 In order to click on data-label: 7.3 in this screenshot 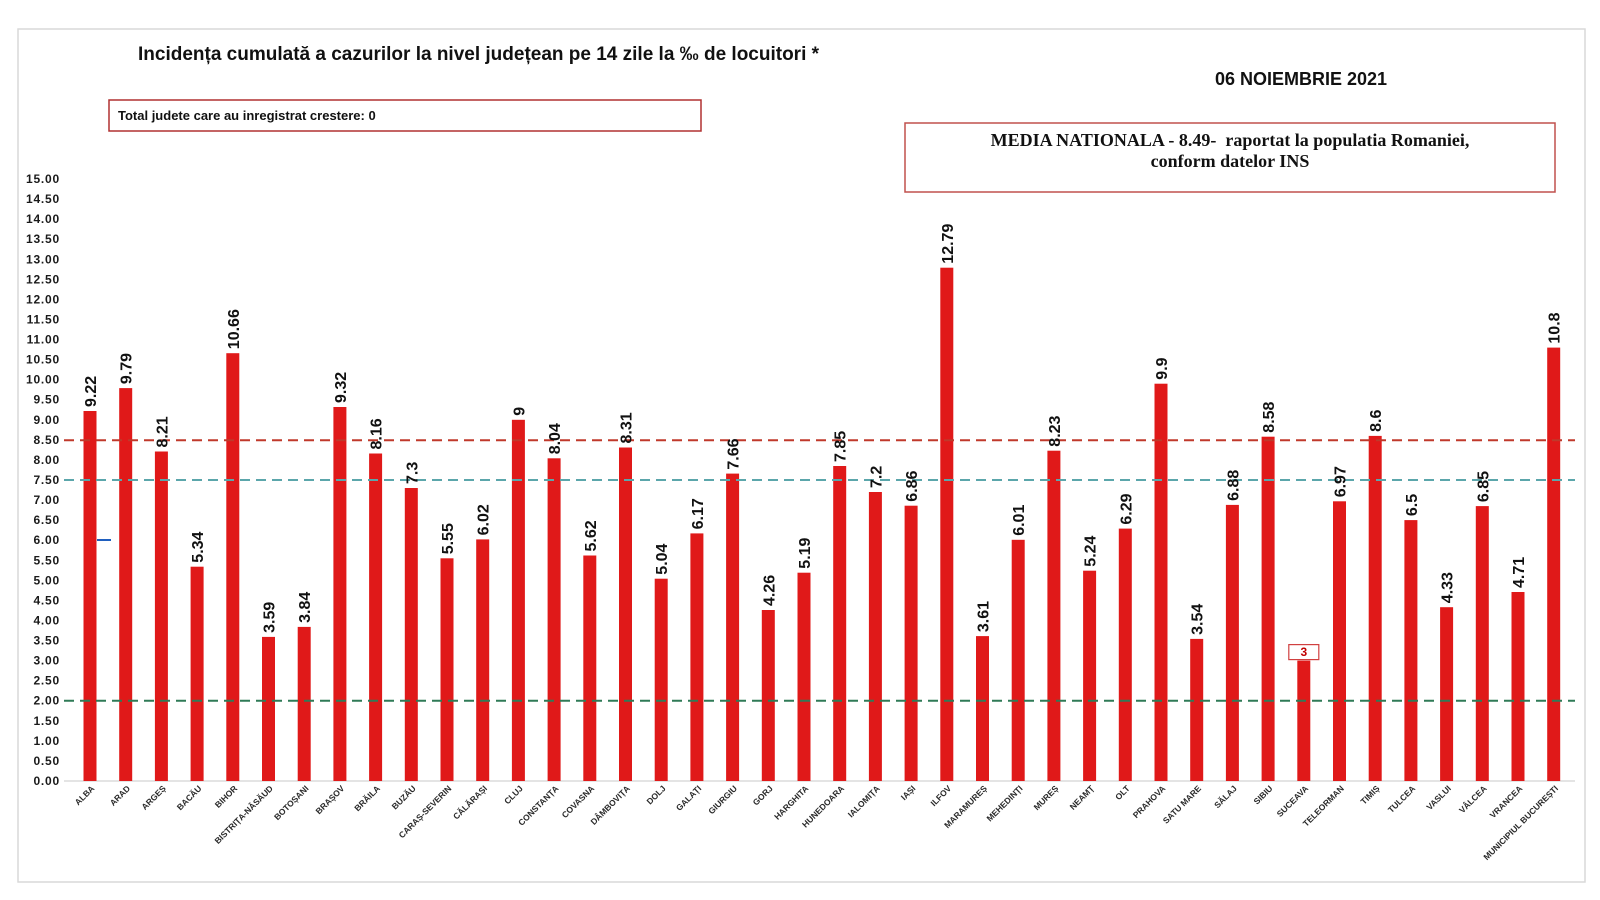, I will do `click(412, 473)`.